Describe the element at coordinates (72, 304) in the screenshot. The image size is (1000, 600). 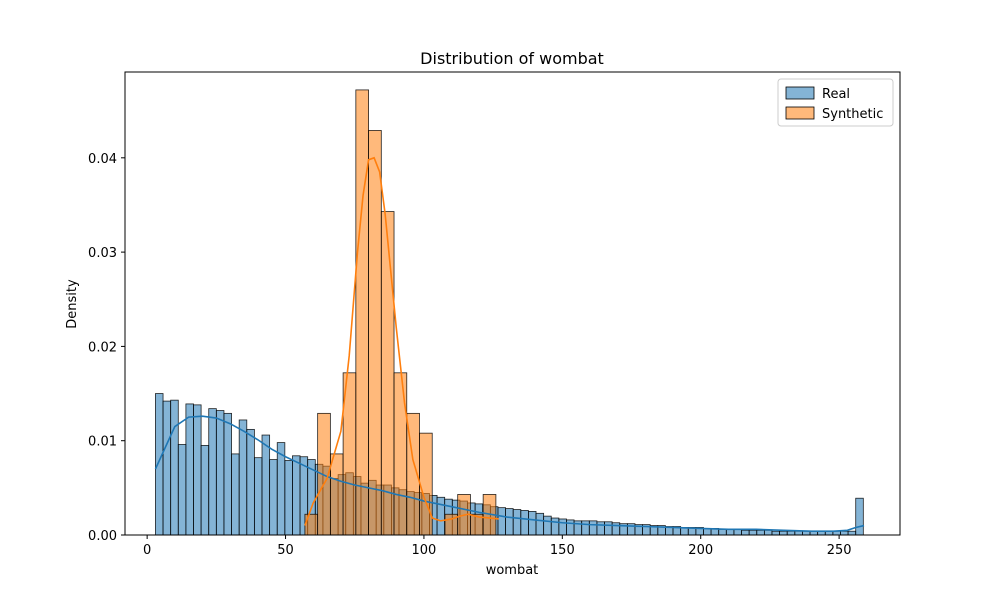
I see `y-axis-title: Density` at that location.